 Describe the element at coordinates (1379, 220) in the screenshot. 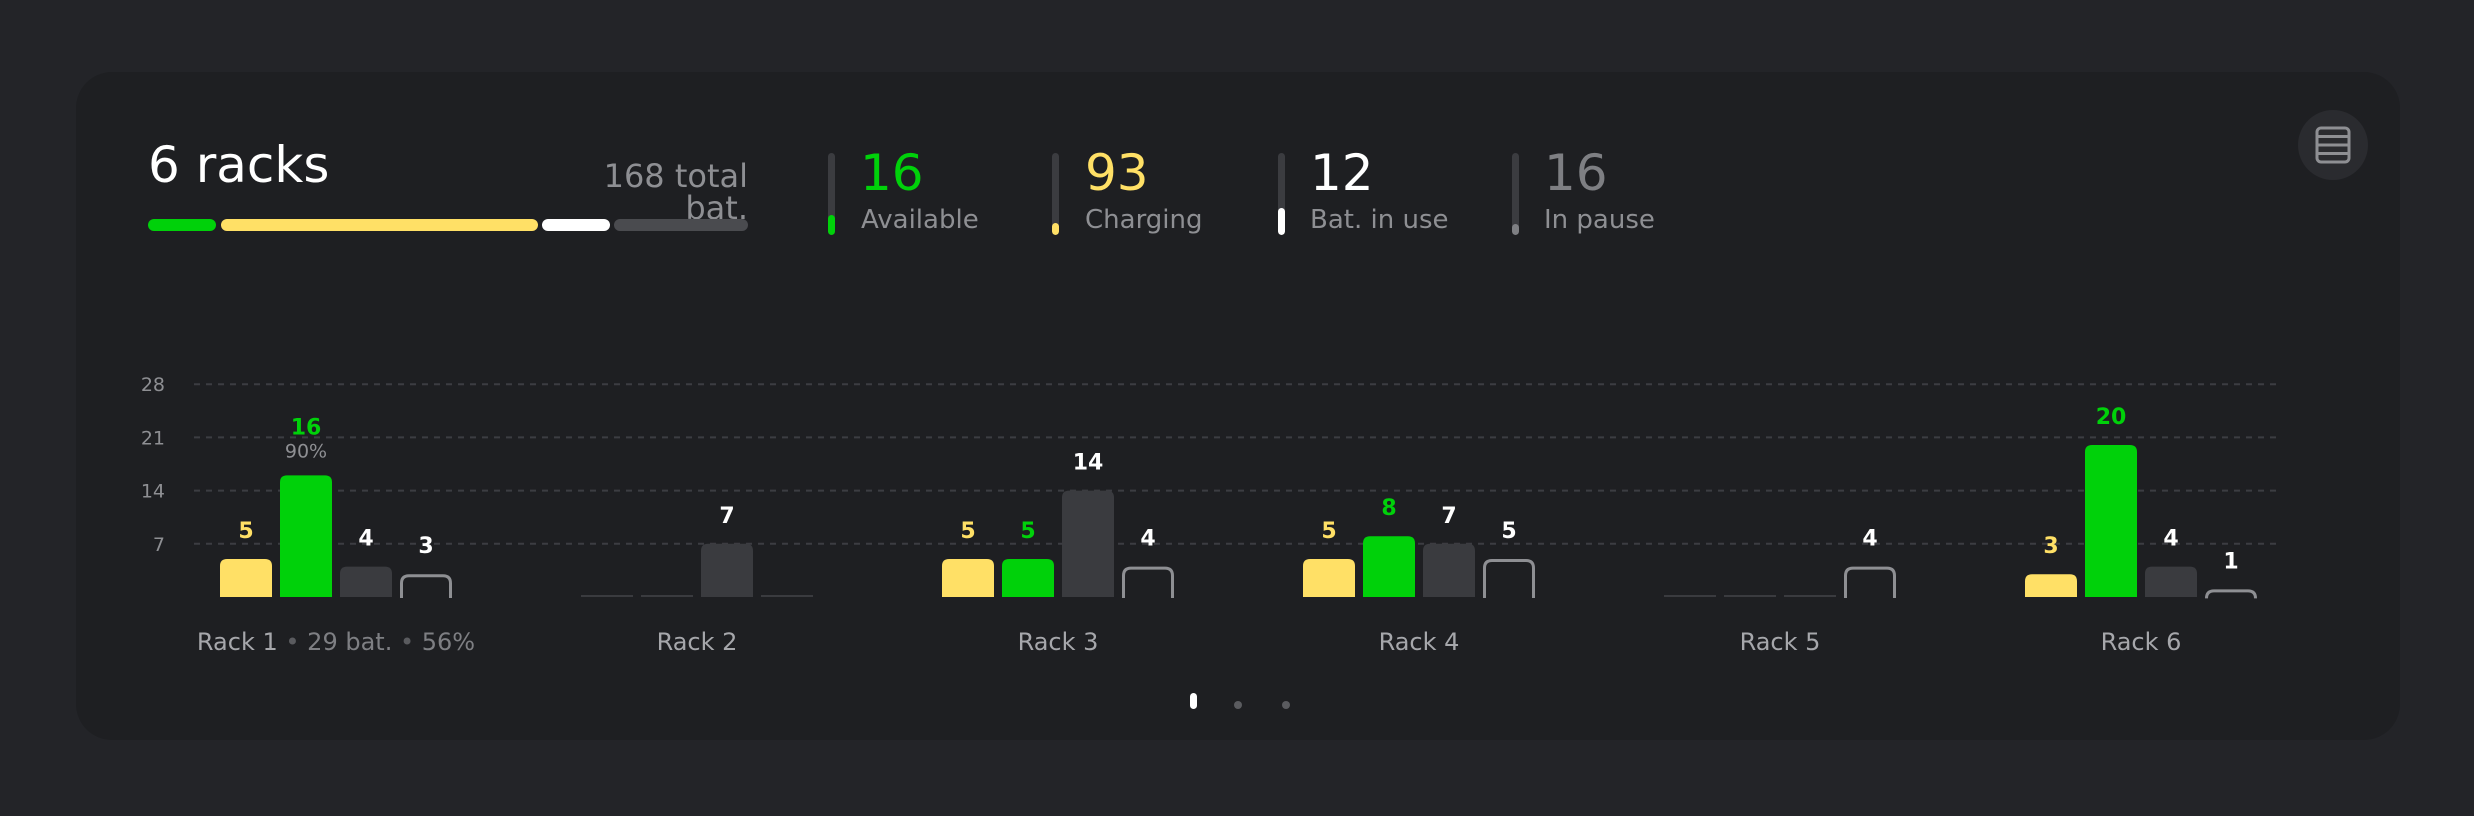

I see `in-use-label: Bat. in use` at that location.